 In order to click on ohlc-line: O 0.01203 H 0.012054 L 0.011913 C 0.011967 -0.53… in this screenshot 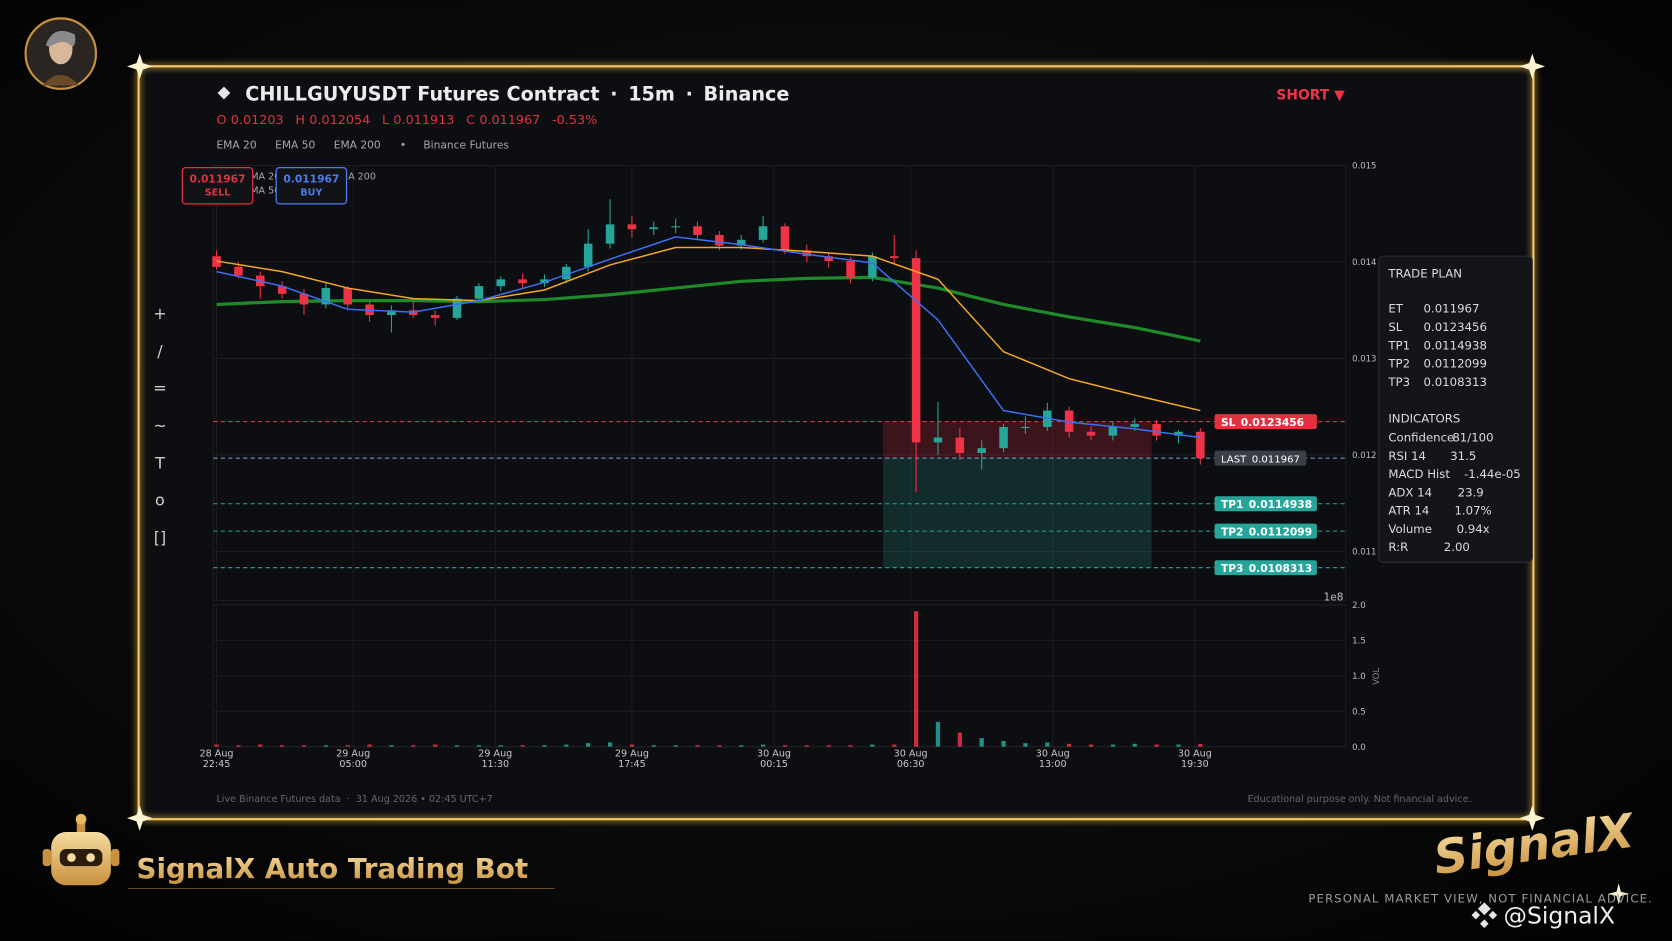, I will do `click(406, 120)`.